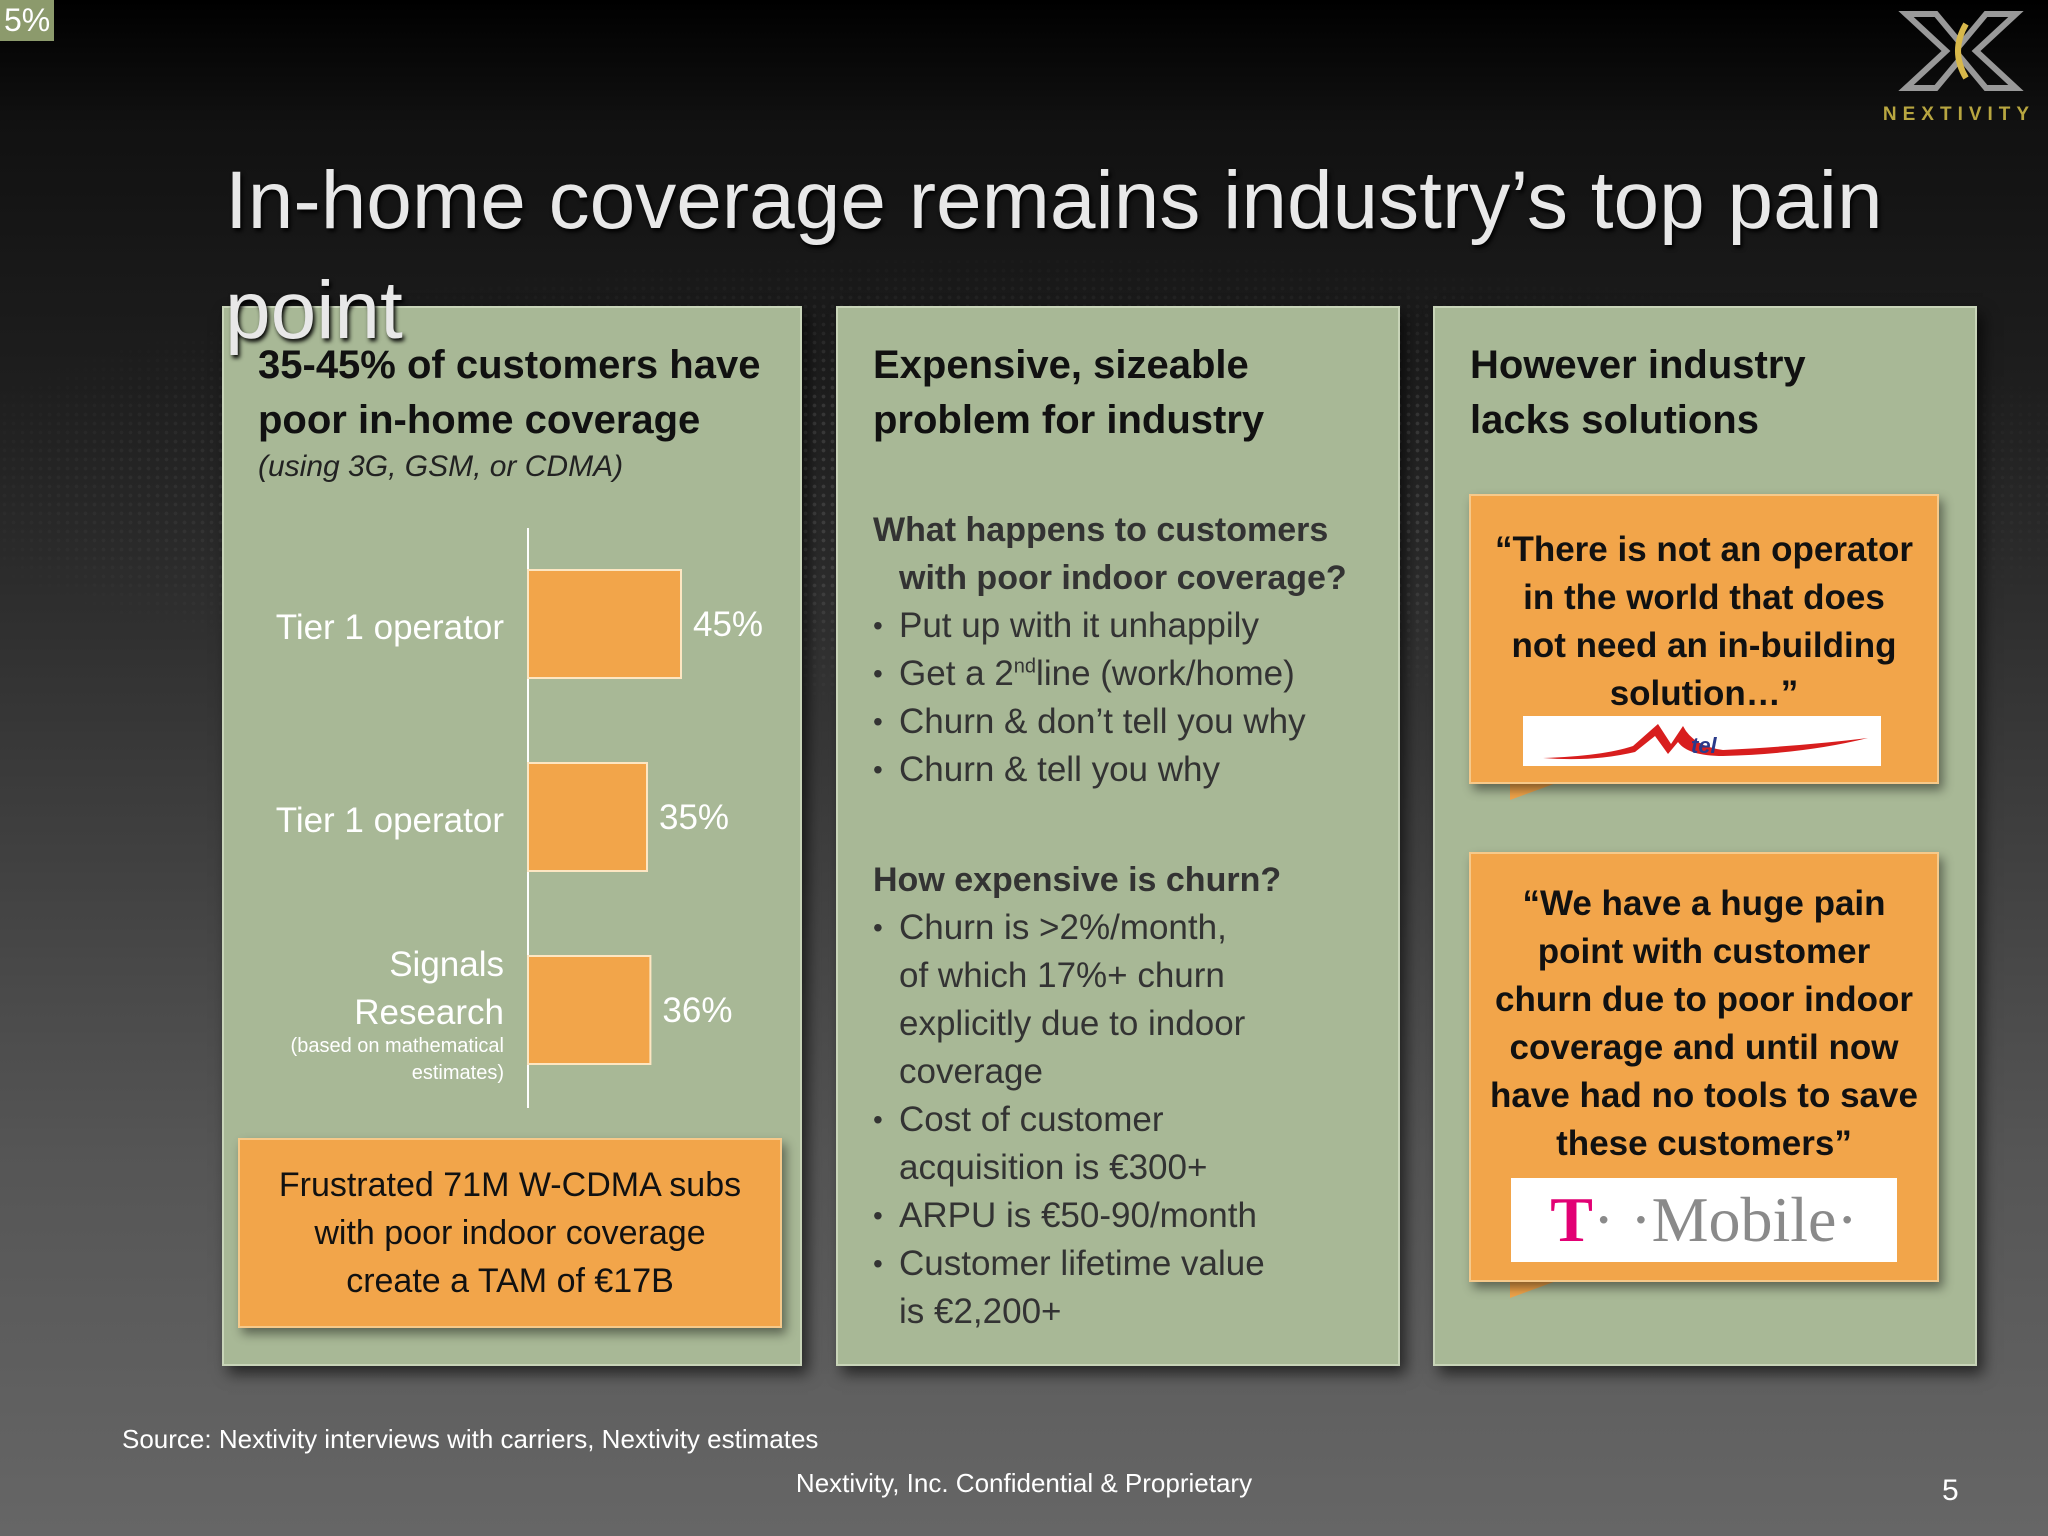 This screenshot has width=2048, height=1536. I want to click on list-item-line: explicitly due to indoor, so click(1072, 1023).